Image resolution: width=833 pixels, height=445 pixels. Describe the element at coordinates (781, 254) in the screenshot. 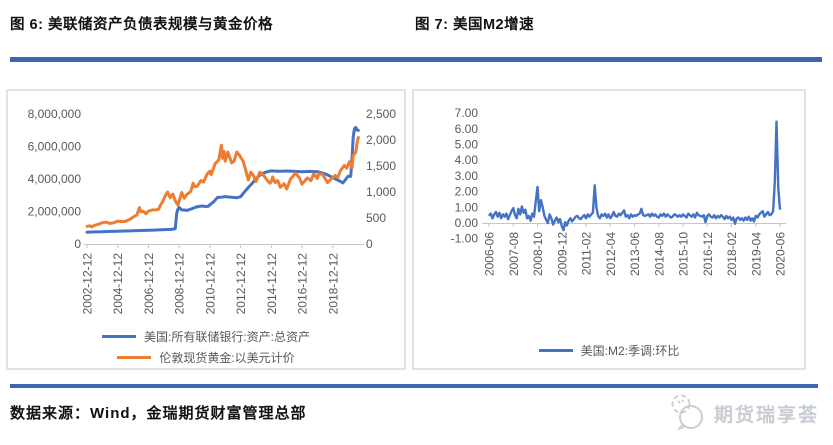

I see `x-tick-label: 2020-06` at that location.